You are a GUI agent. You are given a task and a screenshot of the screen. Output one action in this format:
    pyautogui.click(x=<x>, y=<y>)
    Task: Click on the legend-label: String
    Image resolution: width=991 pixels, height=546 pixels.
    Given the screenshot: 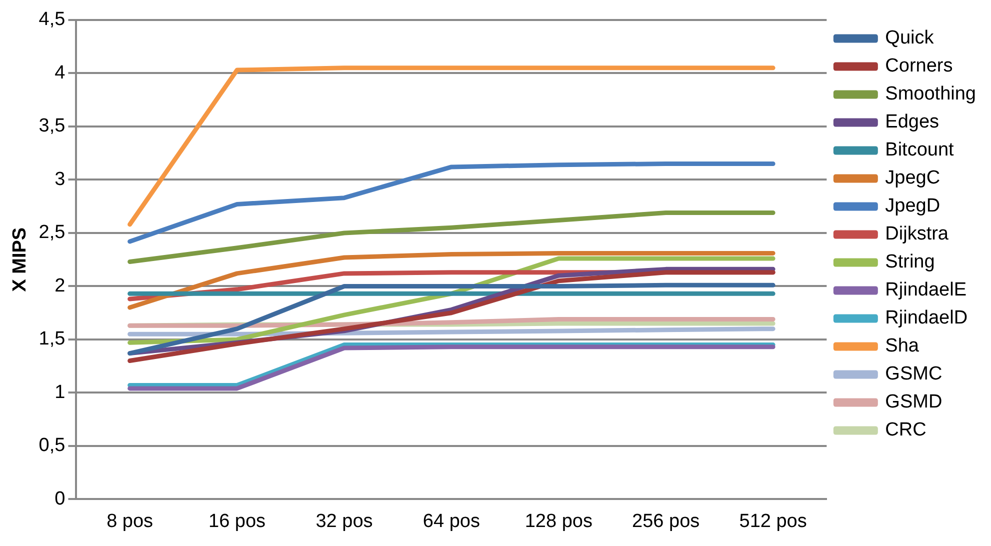 What is the action you would take?
    pyautogui.click(x=910, y=262)
    